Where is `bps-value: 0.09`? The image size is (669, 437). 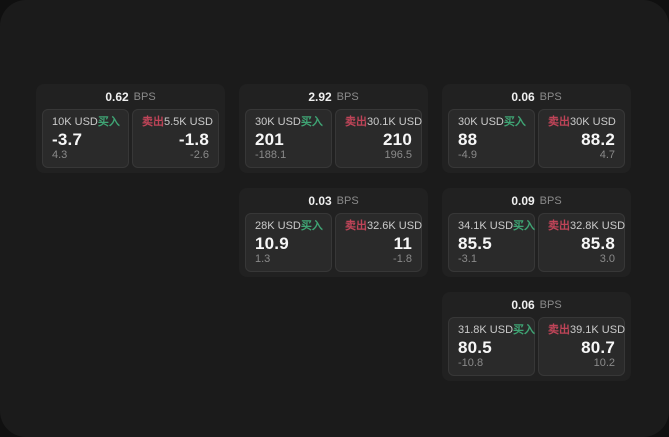 bps-value: 0.09 is located at coordinates (523, 200).